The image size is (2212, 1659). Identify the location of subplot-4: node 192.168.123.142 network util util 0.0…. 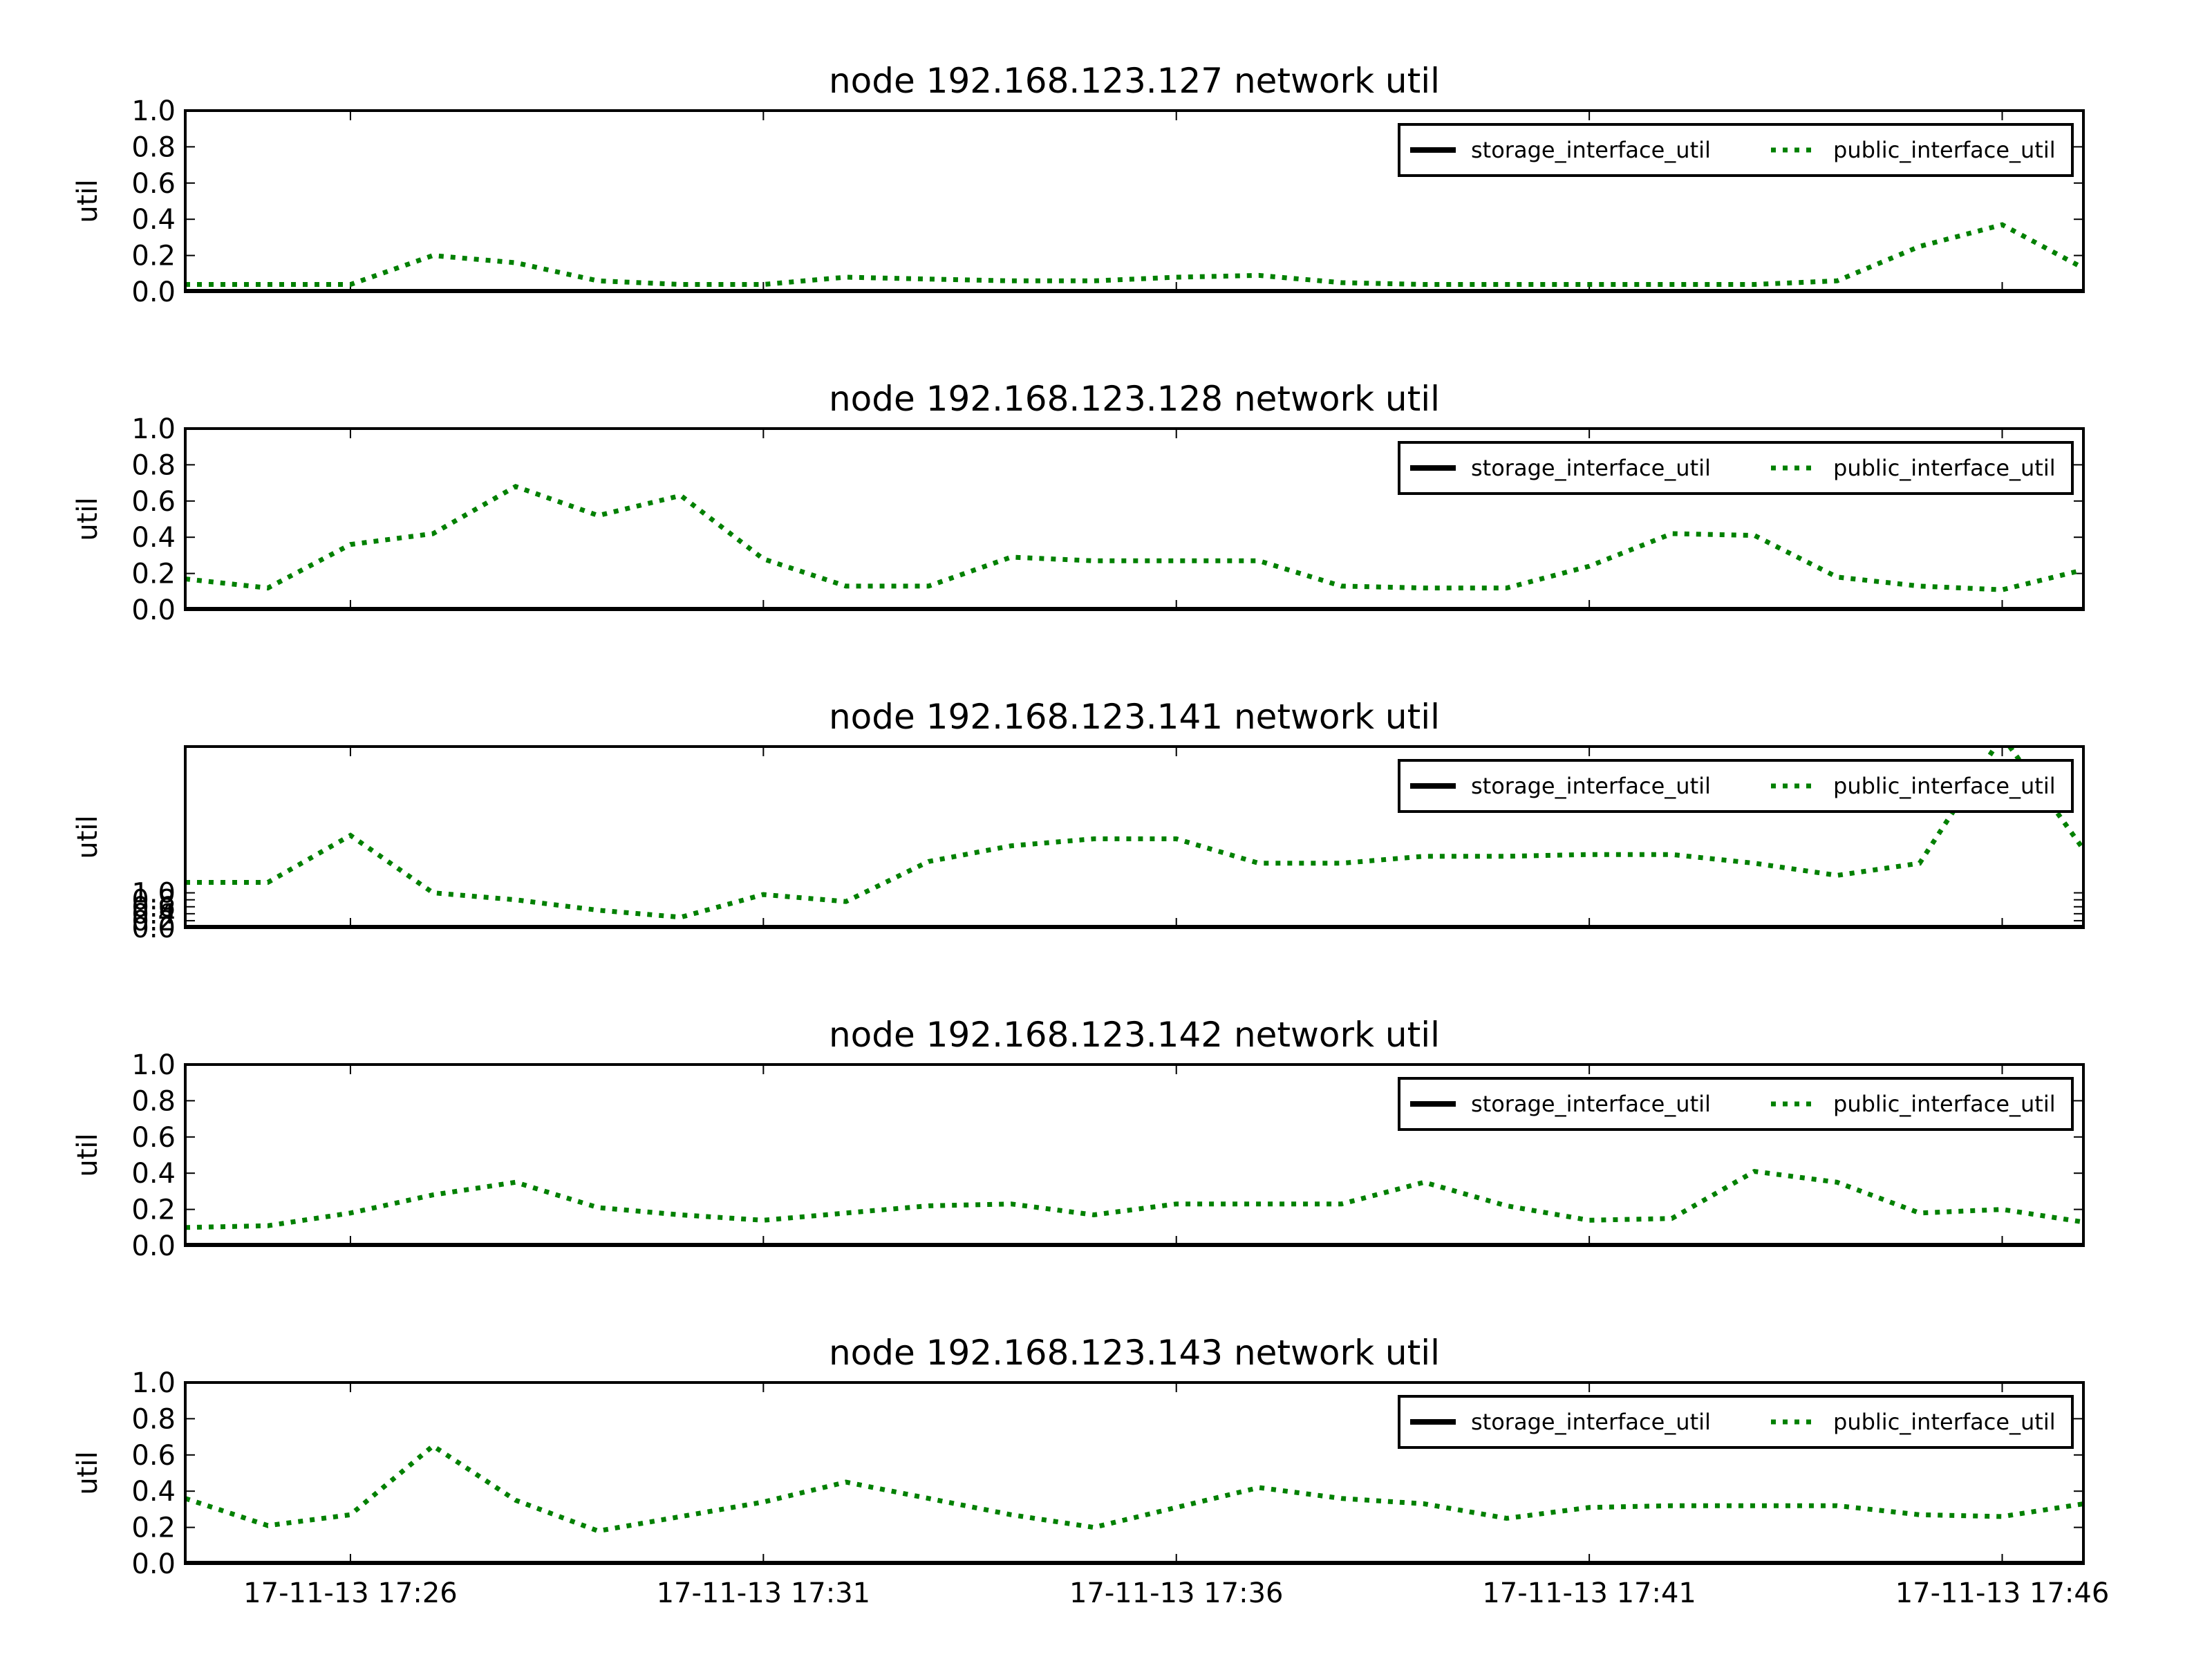
(1078, 1138).